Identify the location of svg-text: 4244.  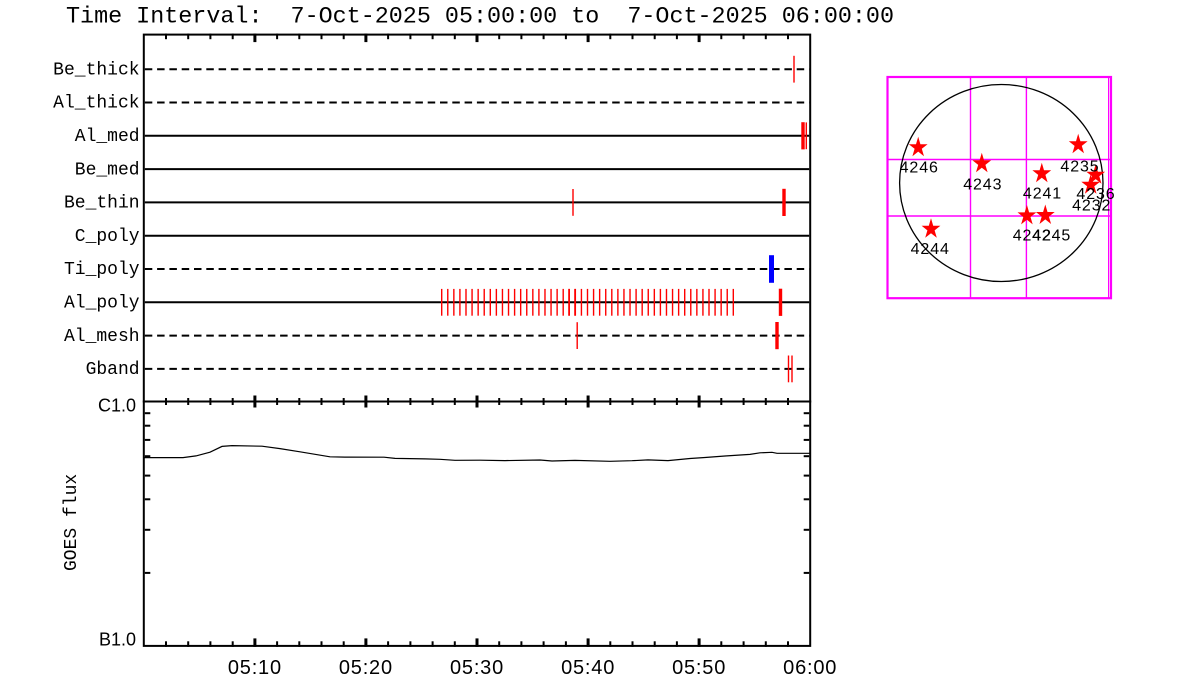
(930, 249).